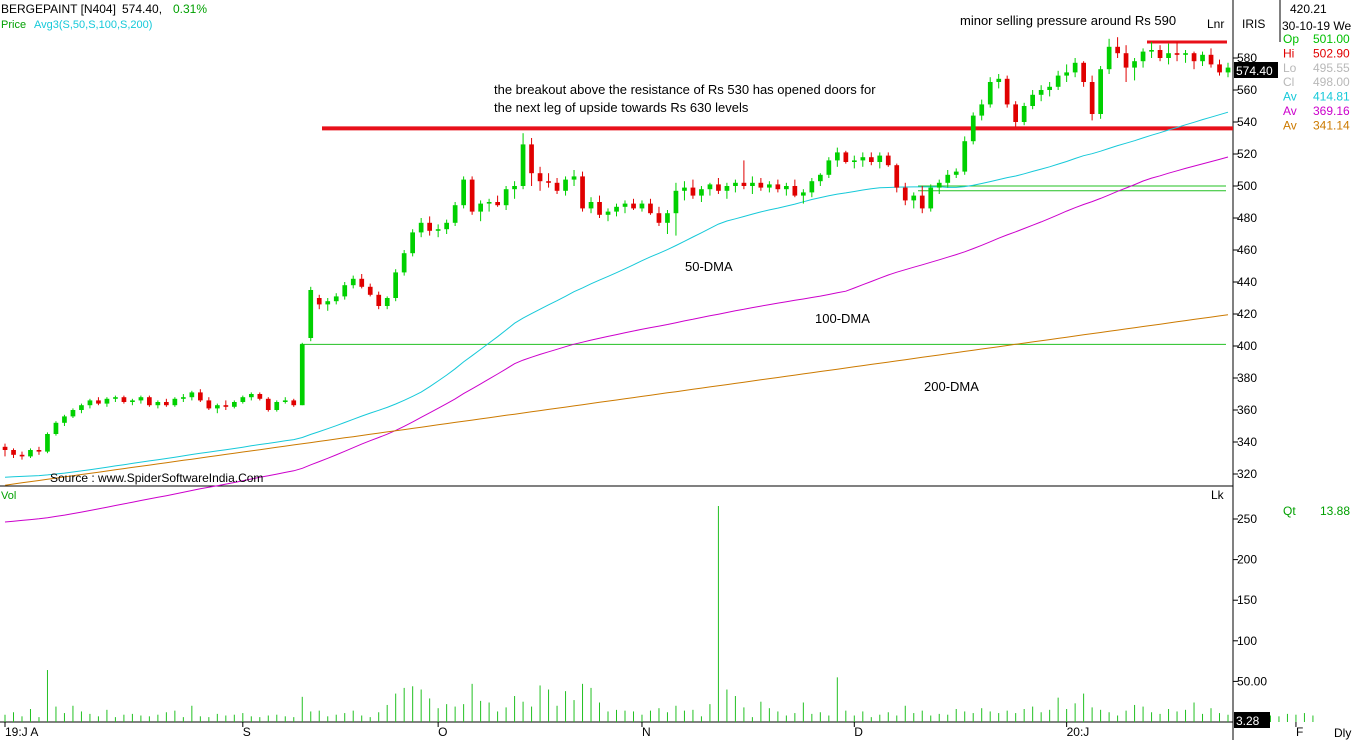 The width and height of the screenshot is (1352, 740). I want to click on ohlc-value: 341.14, so click(1331, 125).